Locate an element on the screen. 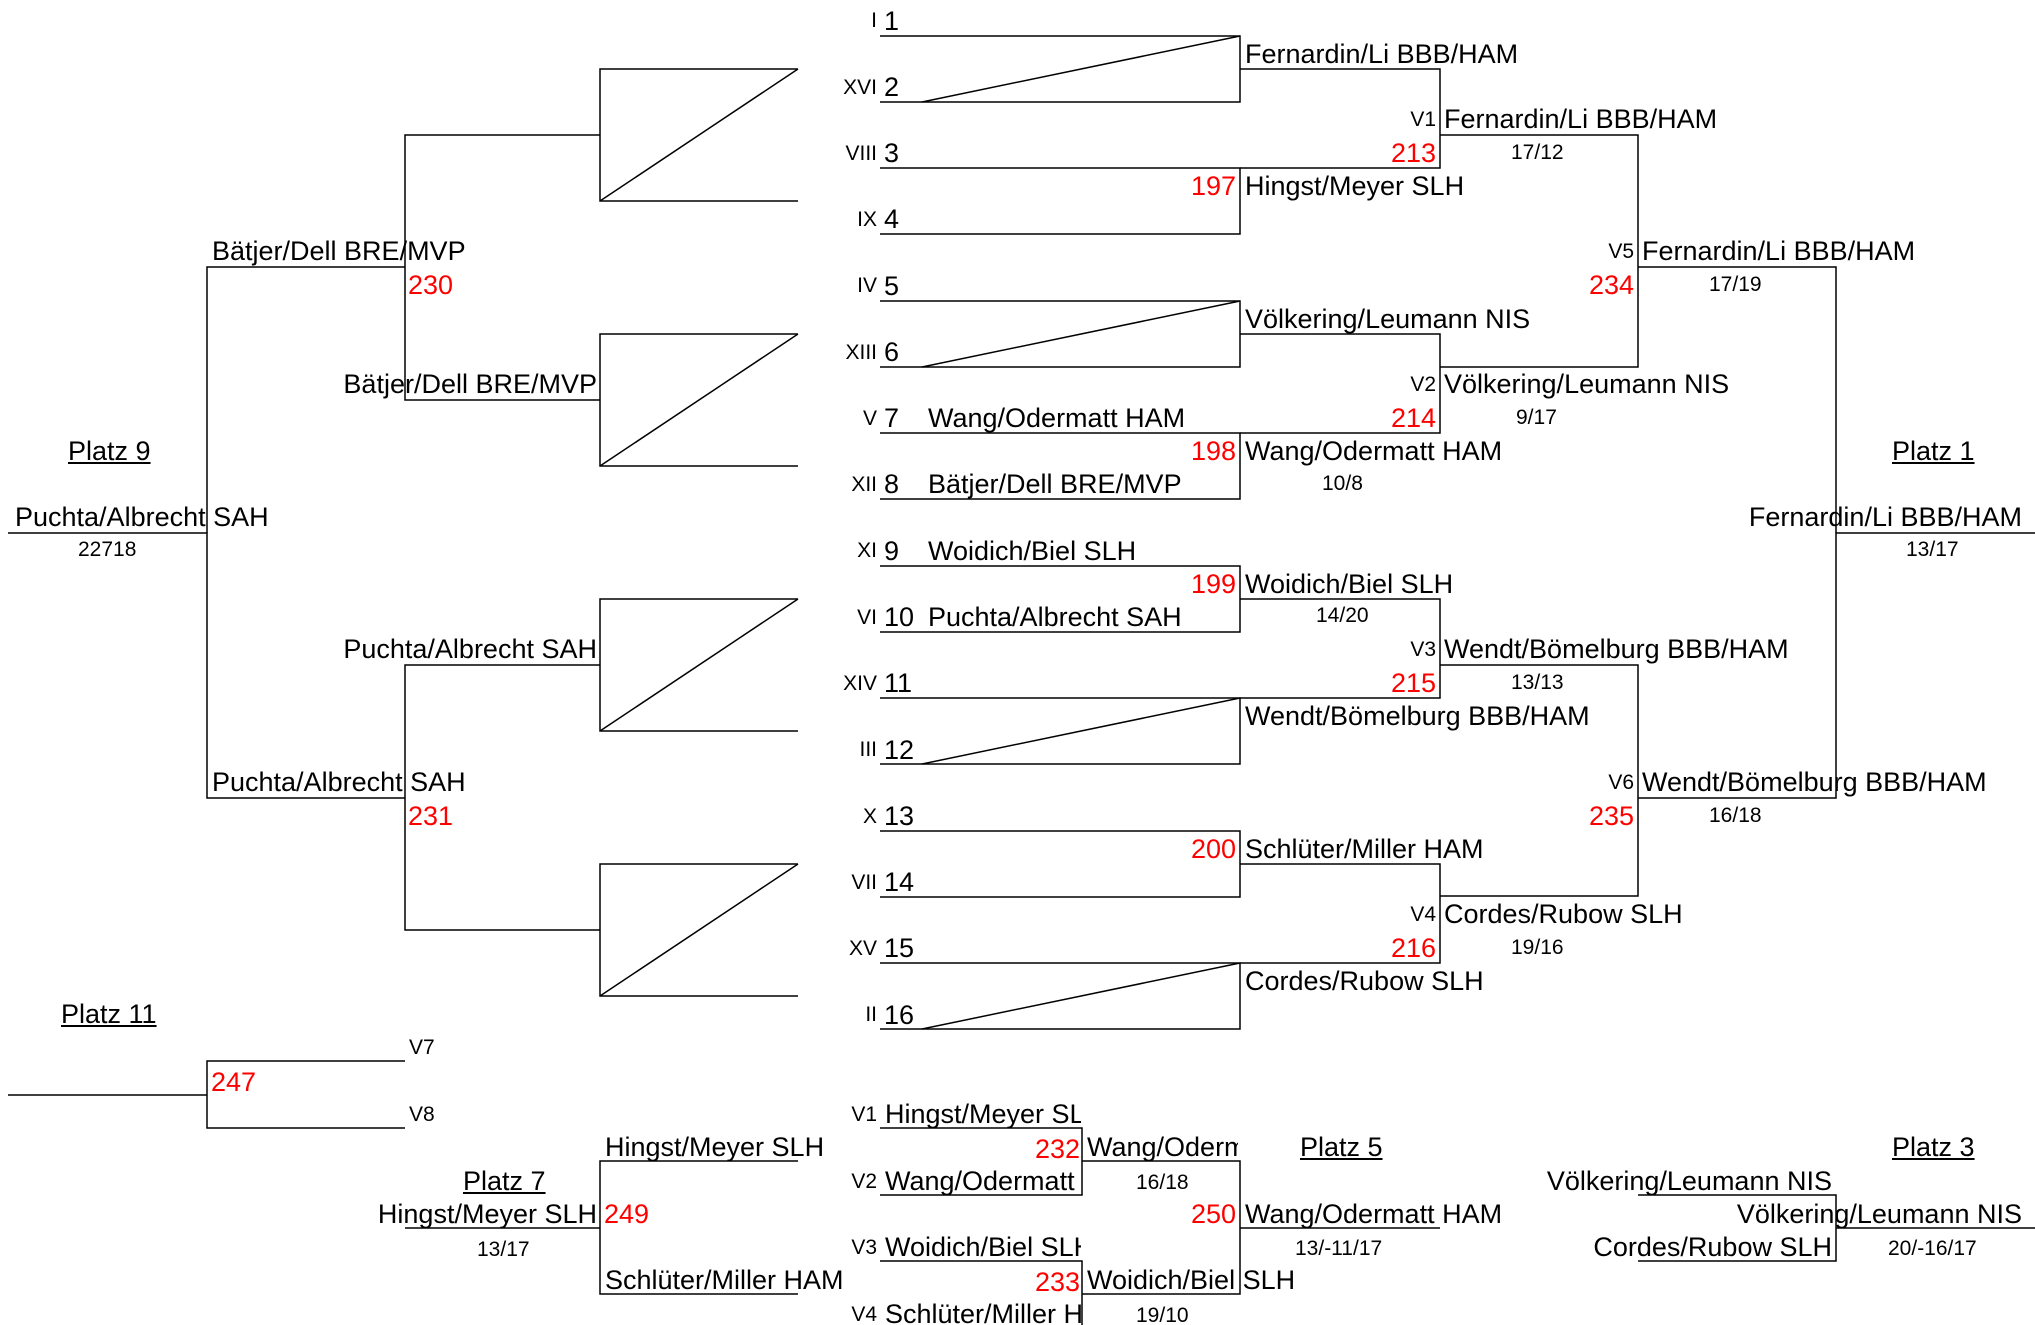  quarterfinal-v2: Völkering/Leumann NIS is located at coordinates (1587, 384).